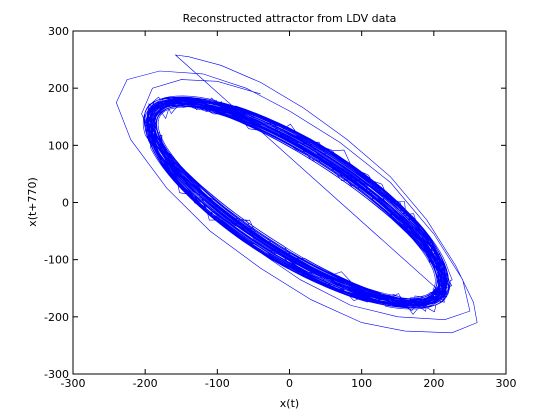 Image resolution: width=560 pixels, height=420 pixels. What do you see at coordinates (217, 383) in the screenshot?
I see `x-tick-label: -100` at bounding box center [217, 383].